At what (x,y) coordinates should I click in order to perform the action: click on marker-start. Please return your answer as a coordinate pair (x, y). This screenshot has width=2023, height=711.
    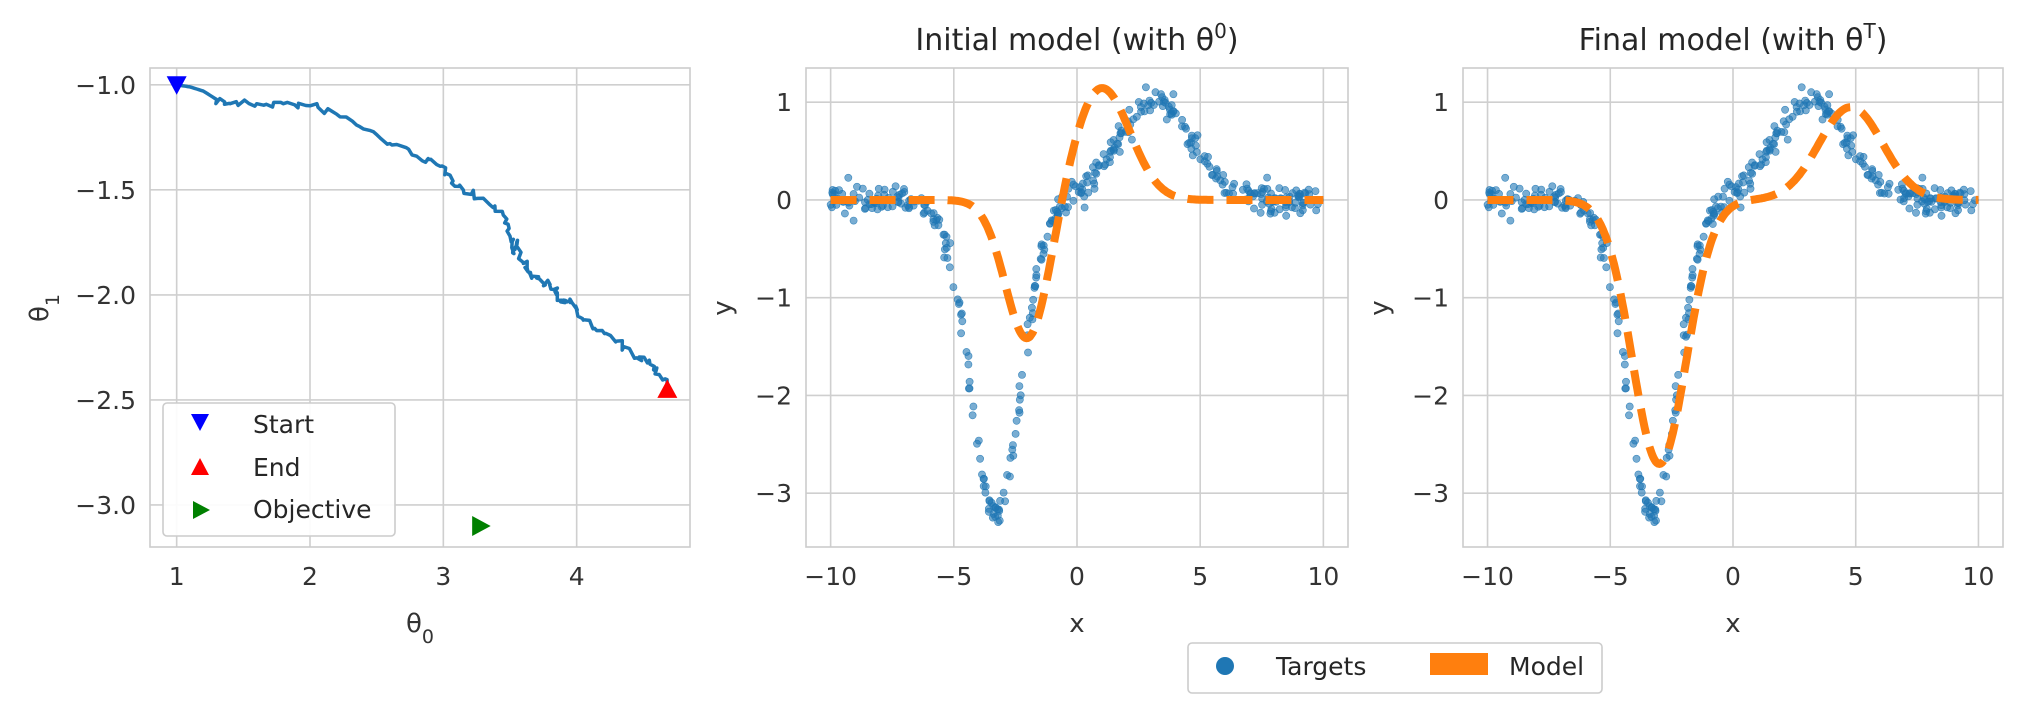
    Looking at the image, I should click on (176, 85).